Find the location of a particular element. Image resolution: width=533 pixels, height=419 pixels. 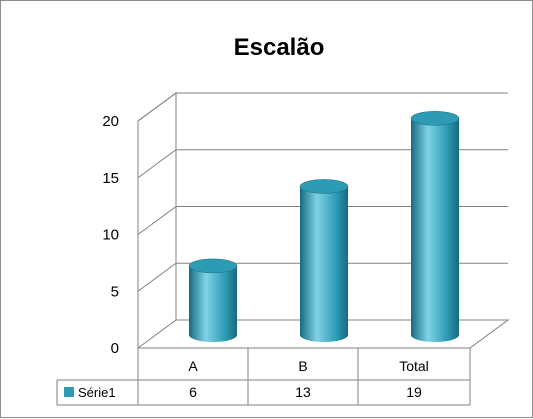

x-tick-label: B is located at coordinates (302, 366).